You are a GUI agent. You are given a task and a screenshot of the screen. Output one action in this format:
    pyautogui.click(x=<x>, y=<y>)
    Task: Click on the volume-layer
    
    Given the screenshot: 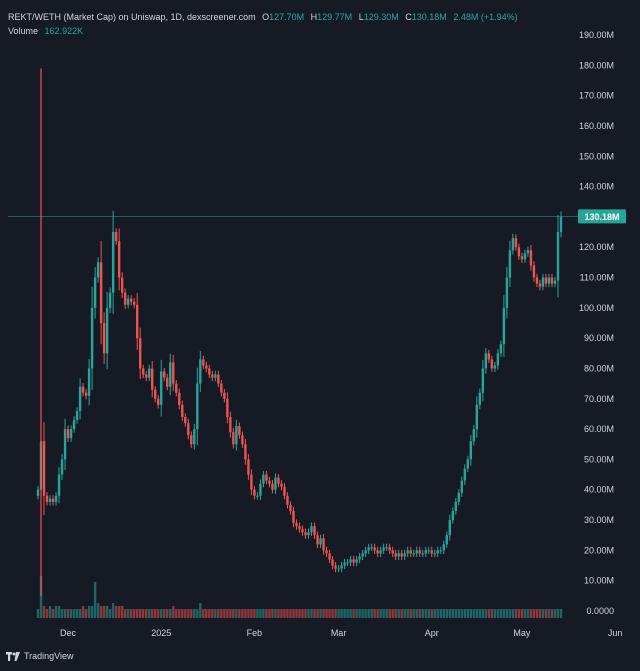 What is the action you would take?
    pyautogui.click(x=299, y=597)
    